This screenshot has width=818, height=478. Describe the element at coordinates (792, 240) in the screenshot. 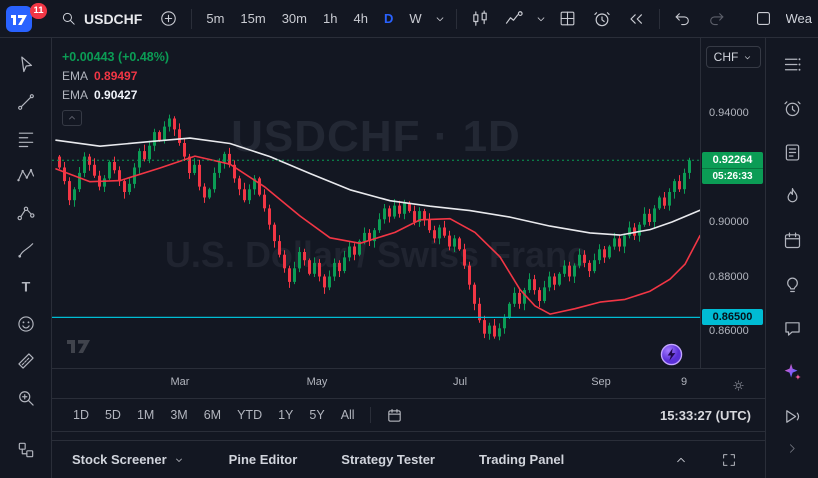

I see `calendar-button` at that location.